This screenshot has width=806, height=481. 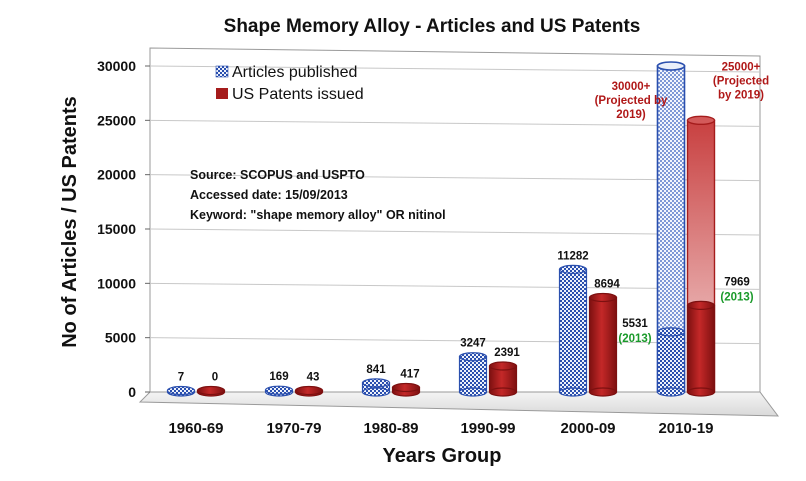 What do you see at coordinates (631, 101) in the screenshot?
I see `projected-note-articles-line1: (Projected by` at bounding box center [631, 101].